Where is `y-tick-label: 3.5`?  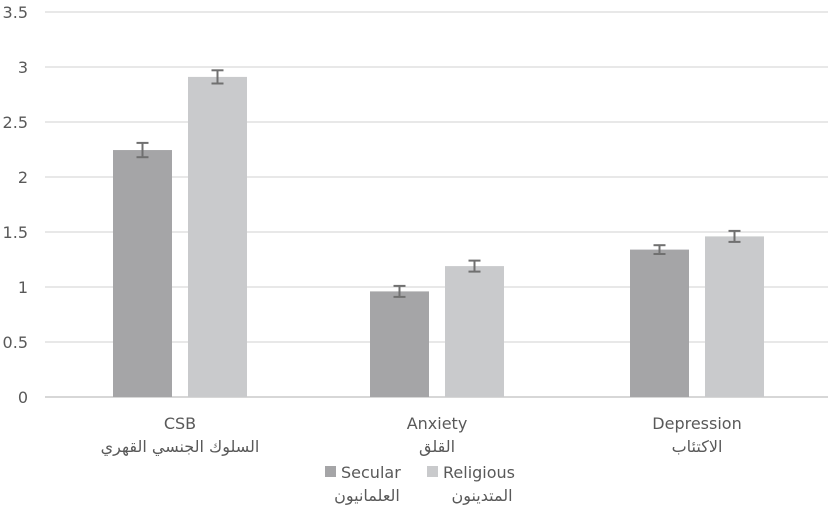 y-tick-label: 3.5 is located at coordinates (15, 12).